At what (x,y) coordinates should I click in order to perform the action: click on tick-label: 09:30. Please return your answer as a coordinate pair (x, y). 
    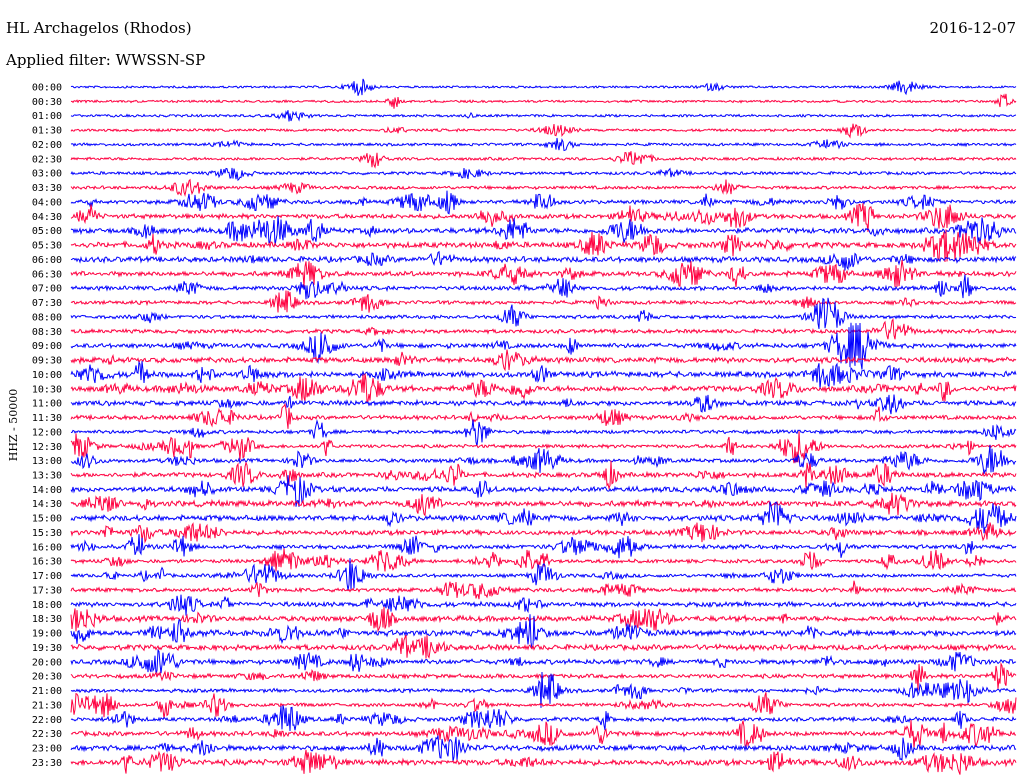
    Looking at the image, I should click on (47, 361).